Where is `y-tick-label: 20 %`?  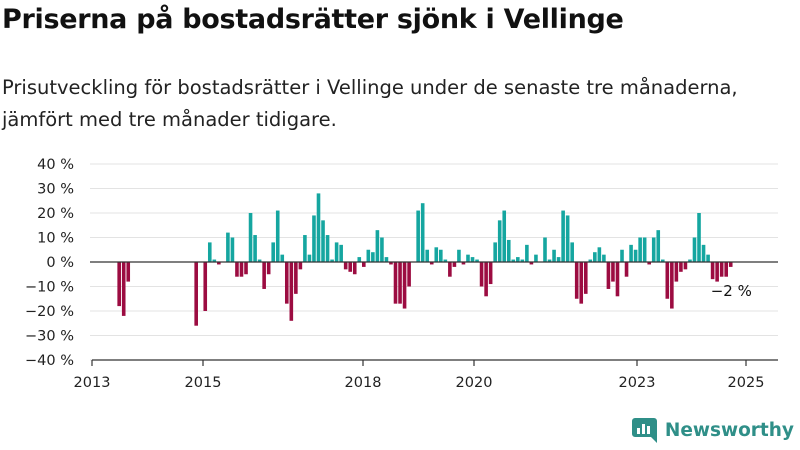 y-tick-label: 20 % is located at coordinates (55, 214).